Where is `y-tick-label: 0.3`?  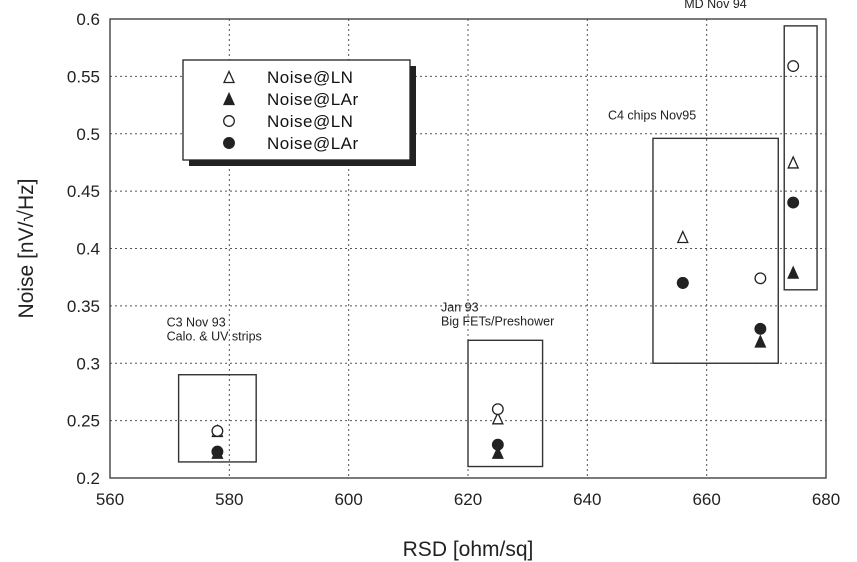
y-tick-label: 0.3 is located at coordinates (88, 363).